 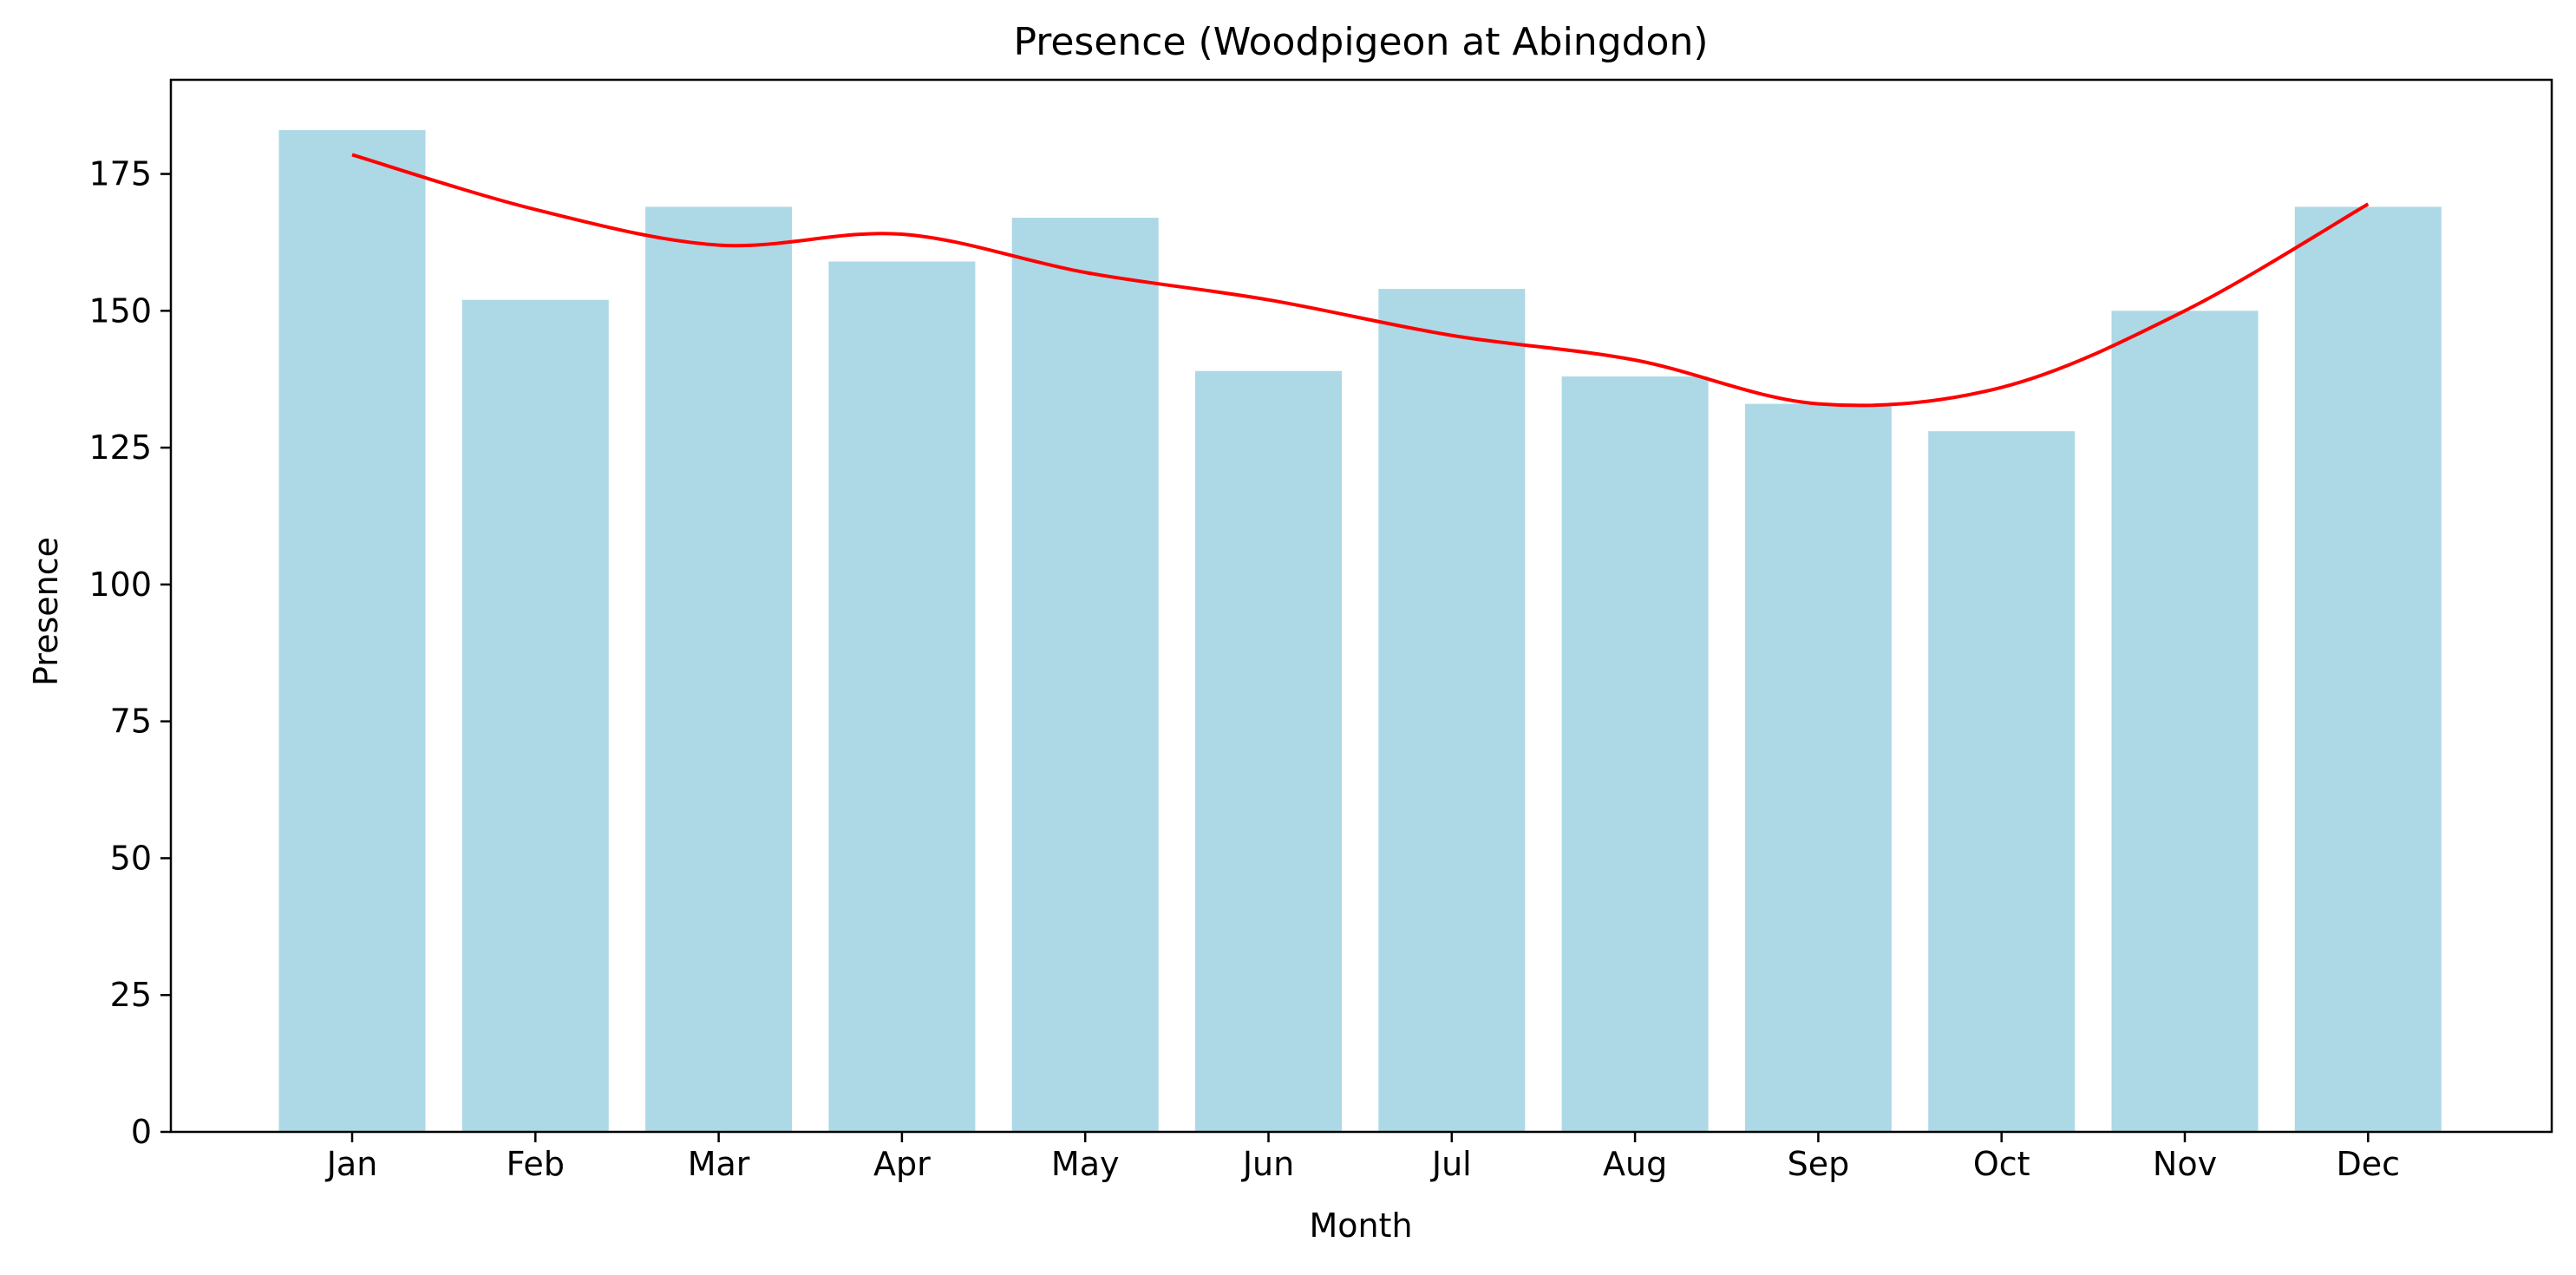 I want to click on y-tick-label: 150, so click(x=120, y=310).